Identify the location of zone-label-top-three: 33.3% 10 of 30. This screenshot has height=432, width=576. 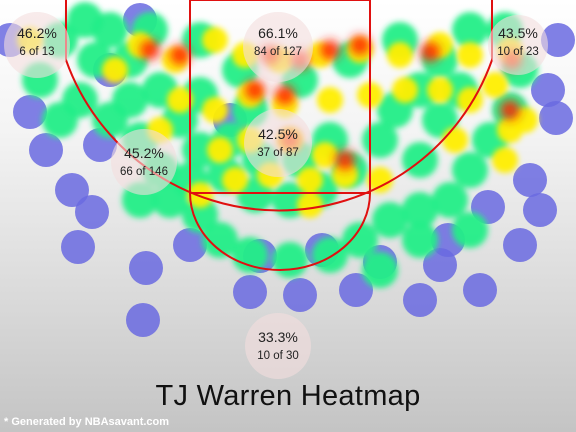
(278, 346).